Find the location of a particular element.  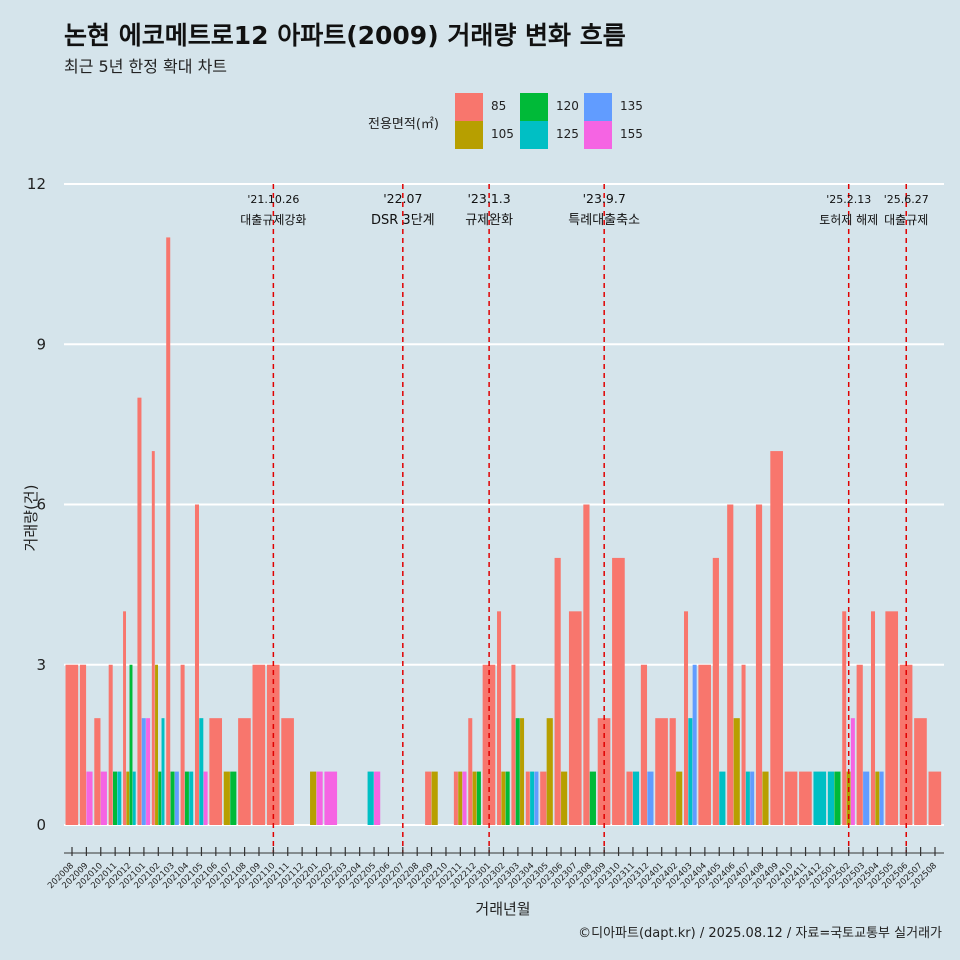

y-tick-label: 12 is located at coordinates (36, 184).